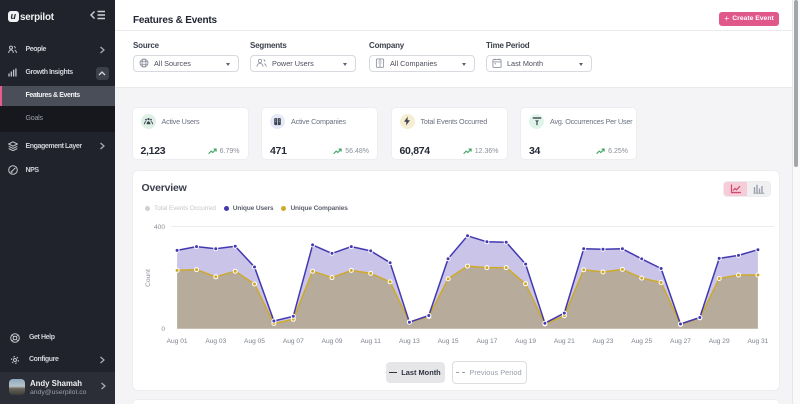 The image size is (800, 404). What do you see at coordinates (757, 341) in the screenshot?
I see `svg-text: Aug 31` at bounding box center [757, 341].